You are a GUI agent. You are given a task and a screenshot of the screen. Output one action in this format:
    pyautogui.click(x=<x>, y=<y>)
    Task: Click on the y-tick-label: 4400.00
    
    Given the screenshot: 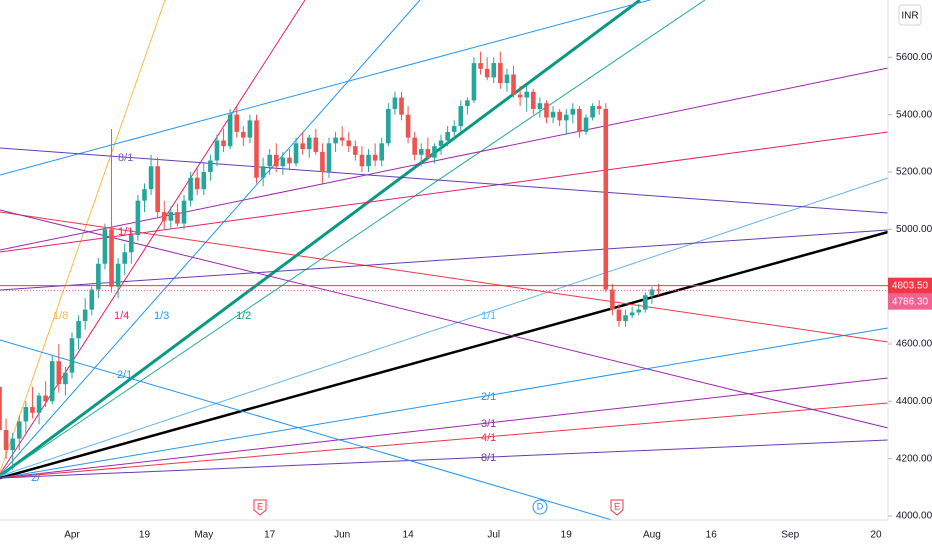 What is the action you would take?
    pyautogui.click(x=914, y=401)
    